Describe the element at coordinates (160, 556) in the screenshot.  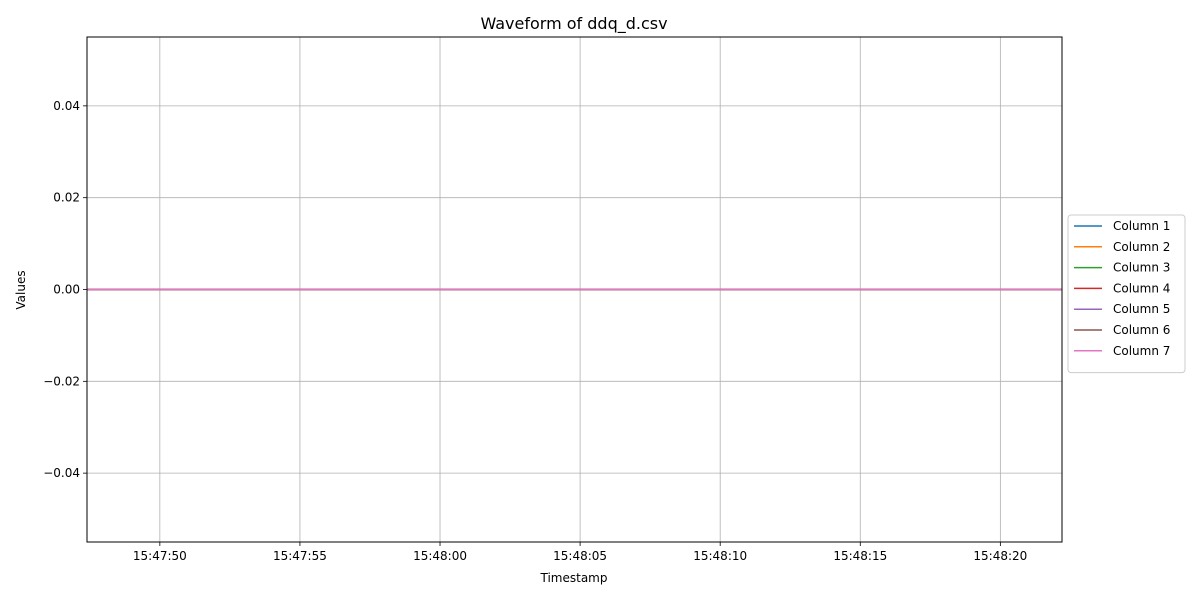
I see `x-tick-label: 15:47:50` at that location.